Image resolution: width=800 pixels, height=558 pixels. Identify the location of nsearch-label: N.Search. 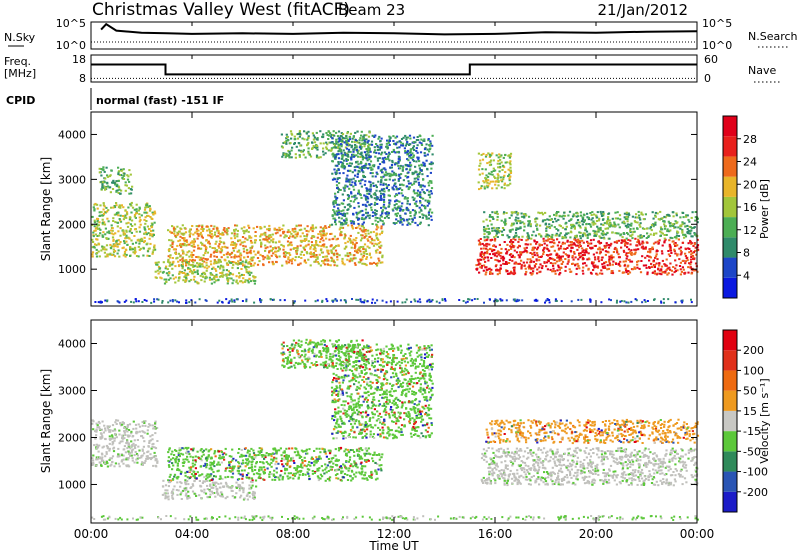
(773, 36).